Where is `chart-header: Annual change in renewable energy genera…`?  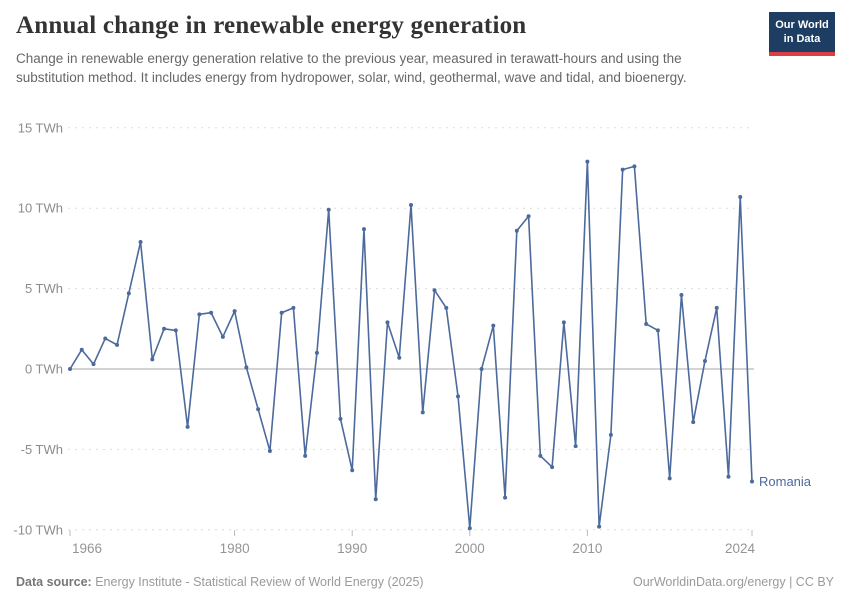 chart-header: Annual change in renewable energy genera… is located at coordinates (383, 49).